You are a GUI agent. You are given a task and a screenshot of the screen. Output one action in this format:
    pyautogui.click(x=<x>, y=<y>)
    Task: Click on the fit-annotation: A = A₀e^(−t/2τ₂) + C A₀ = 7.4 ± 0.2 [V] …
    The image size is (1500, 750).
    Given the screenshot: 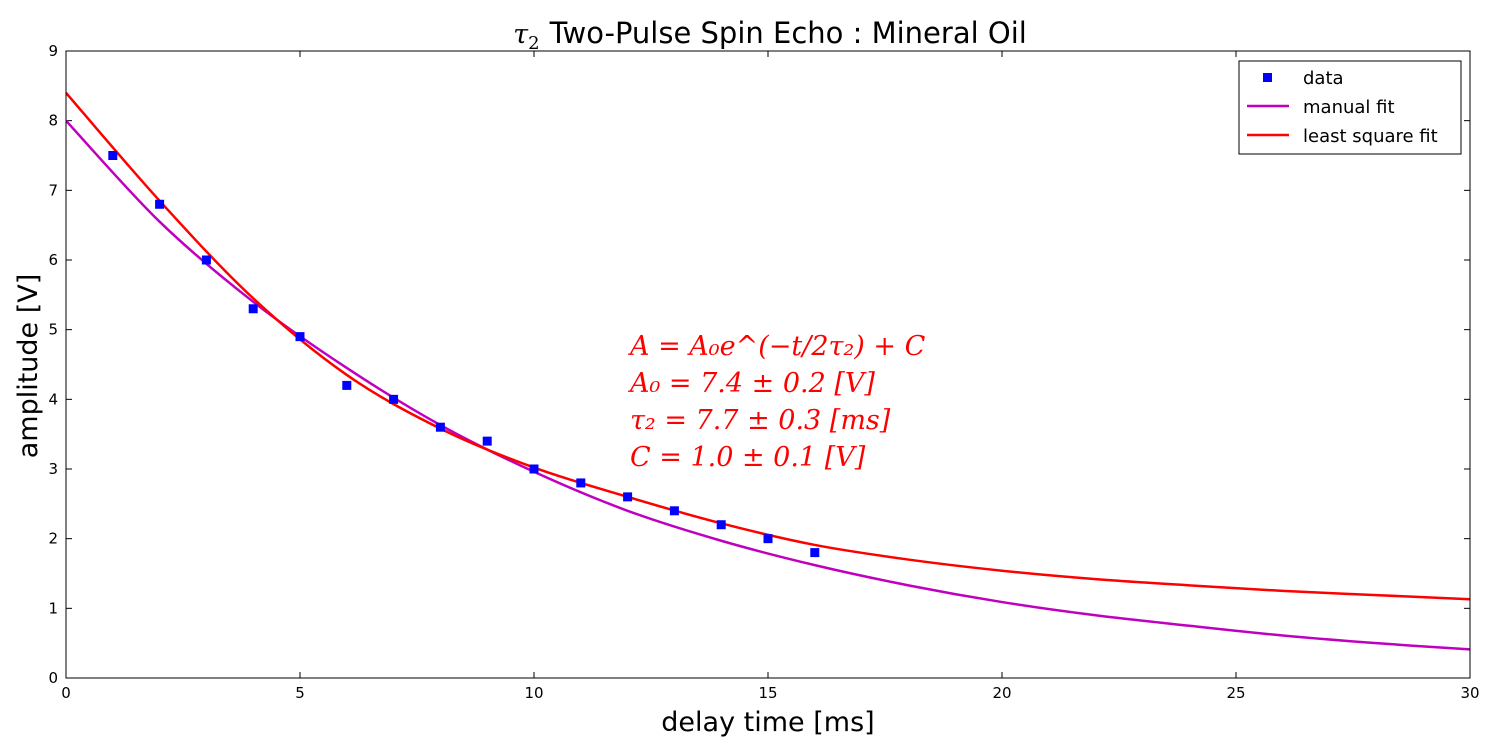 What is the action you would take?
    pyautogui.click(x=776, y=402)
    